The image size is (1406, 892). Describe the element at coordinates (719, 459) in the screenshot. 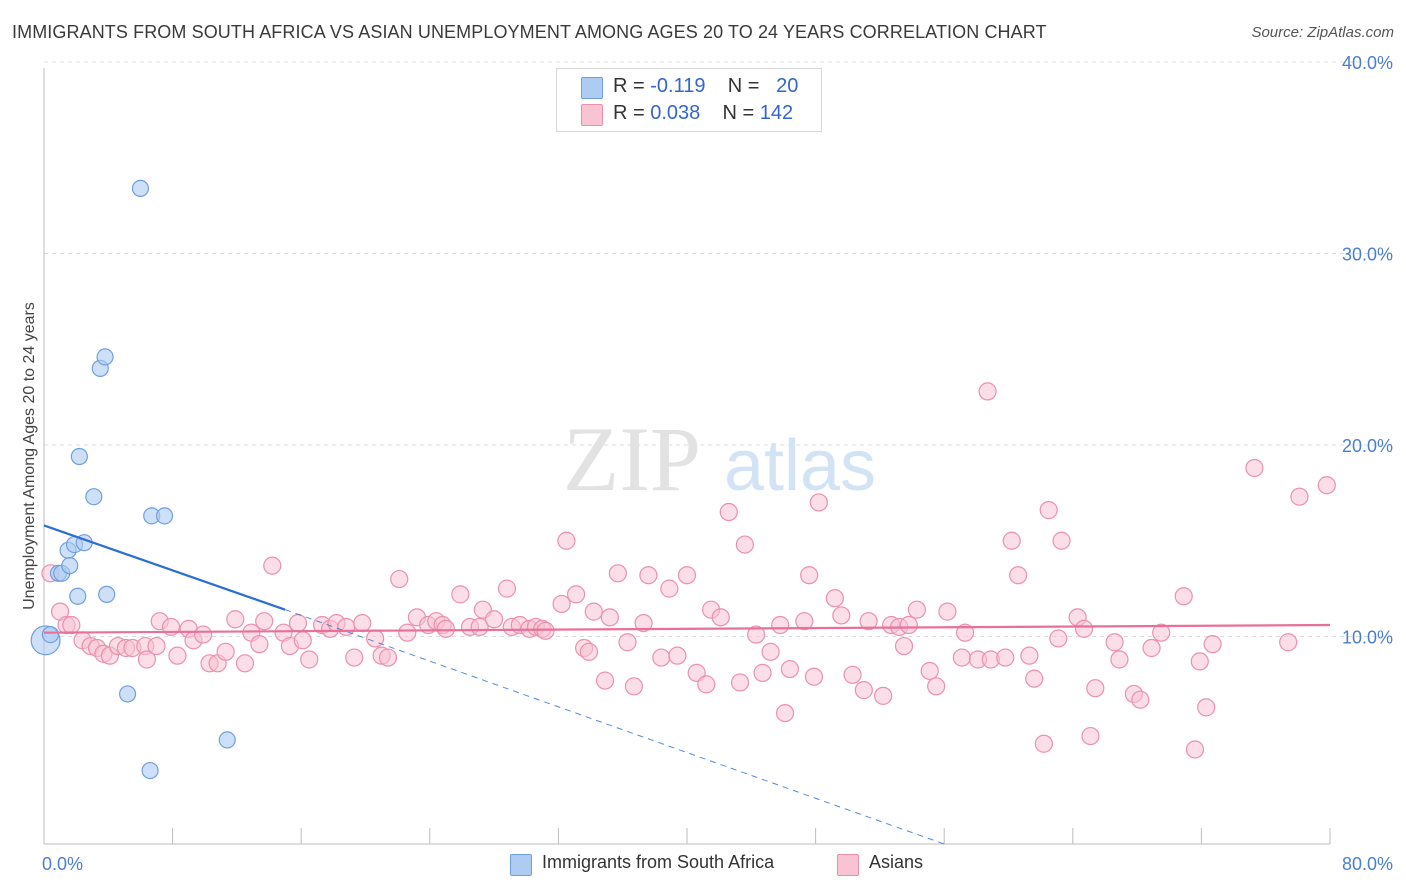

I see `watermark: ZIP atlas` at that location.